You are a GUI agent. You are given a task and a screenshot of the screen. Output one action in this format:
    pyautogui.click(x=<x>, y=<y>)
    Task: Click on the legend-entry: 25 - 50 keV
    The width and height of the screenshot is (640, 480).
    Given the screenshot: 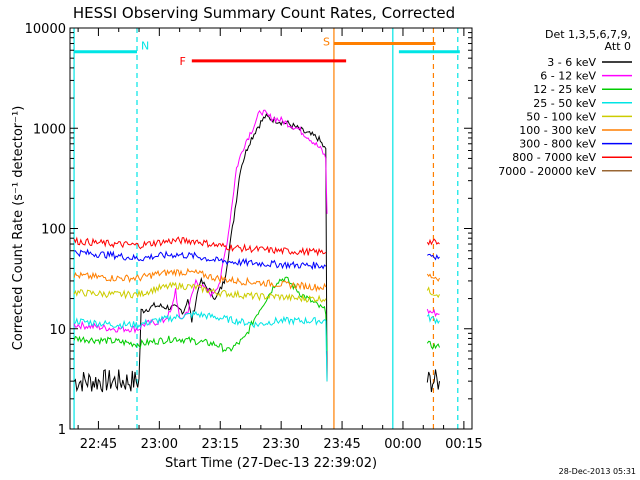 What is the action you would take?
    pyautogui.click(x=582, y=103)
    